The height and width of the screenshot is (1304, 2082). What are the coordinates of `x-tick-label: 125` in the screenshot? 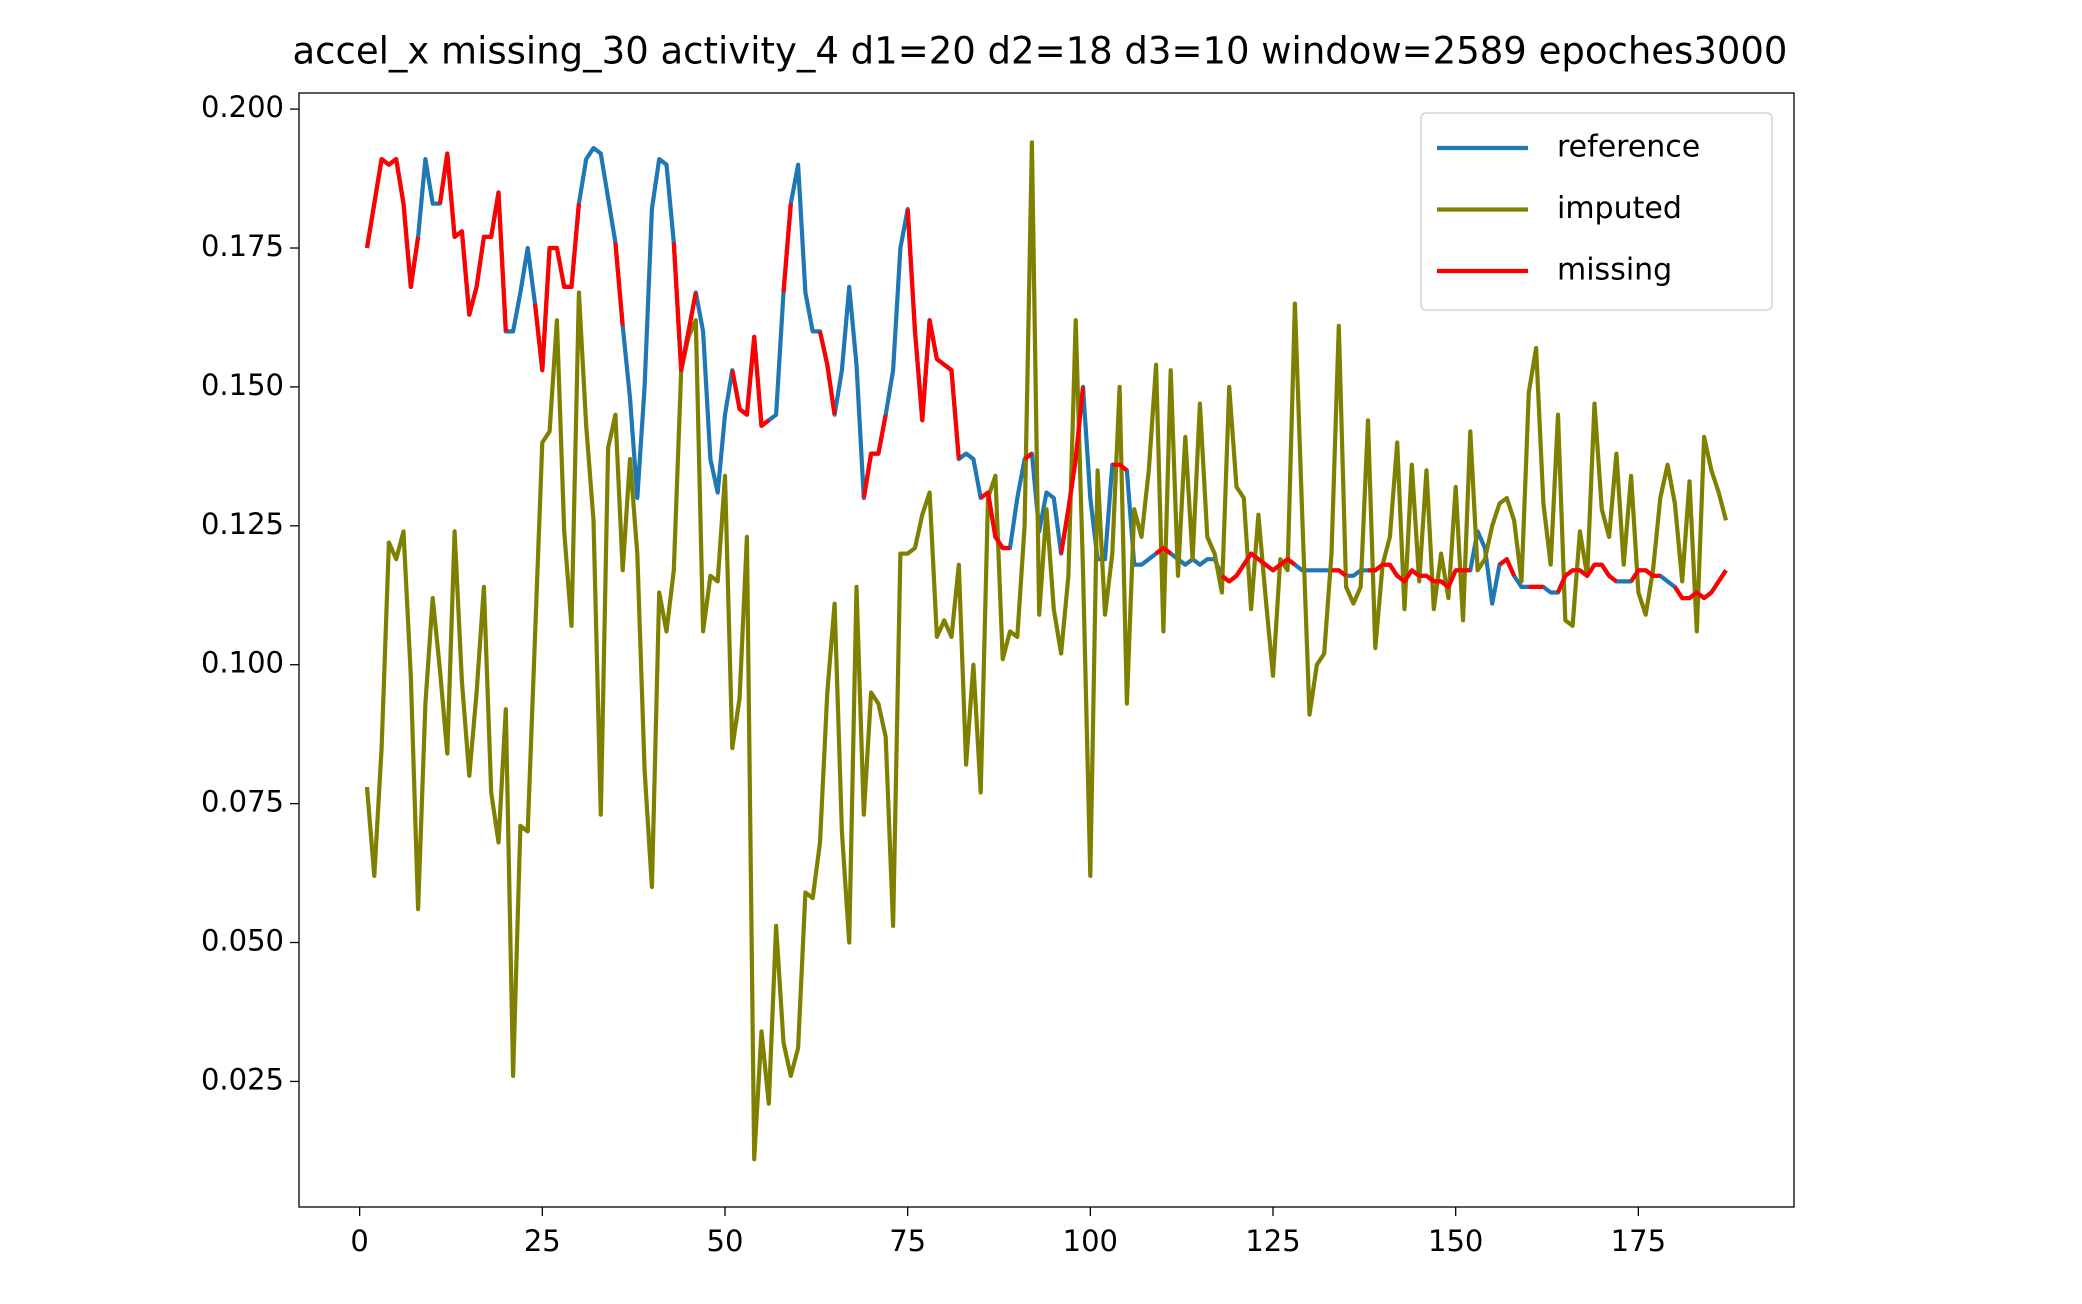 It's located at (1272, 1241).